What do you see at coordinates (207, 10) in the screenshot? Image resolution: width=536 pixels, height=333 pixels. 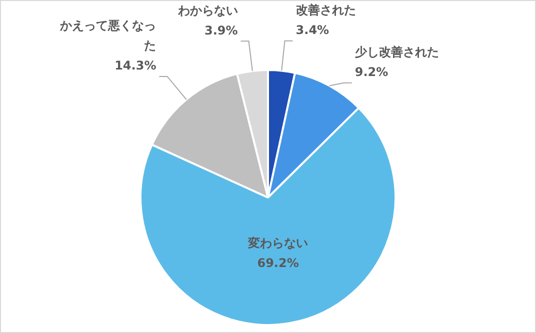 I see `slice-label: わからない` at bounding box center [207, 10].